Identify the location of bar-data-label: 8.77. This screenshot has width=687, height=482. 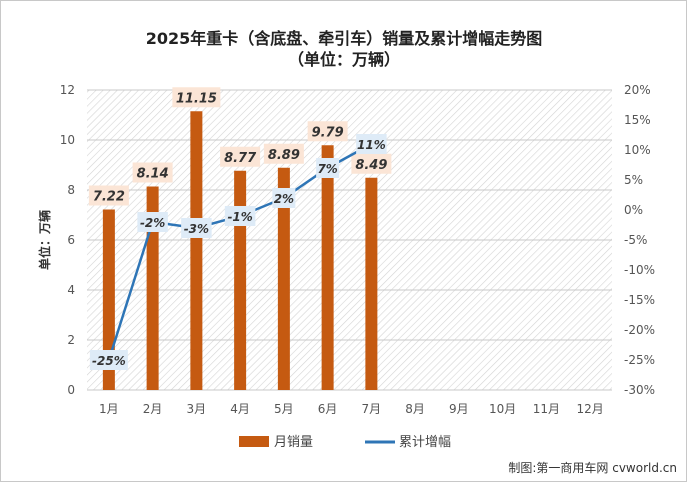
(240, 158).